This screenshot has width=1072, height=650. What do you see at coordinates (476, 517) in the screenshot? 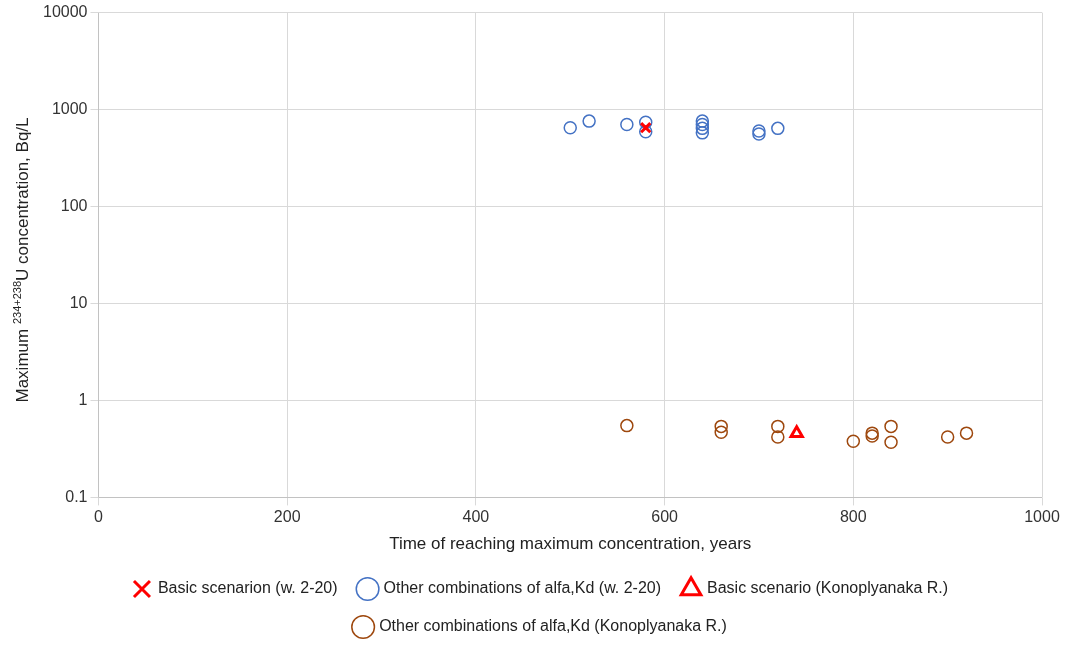
I see `x-tick-label: 400` at bounding box center [476, 517].